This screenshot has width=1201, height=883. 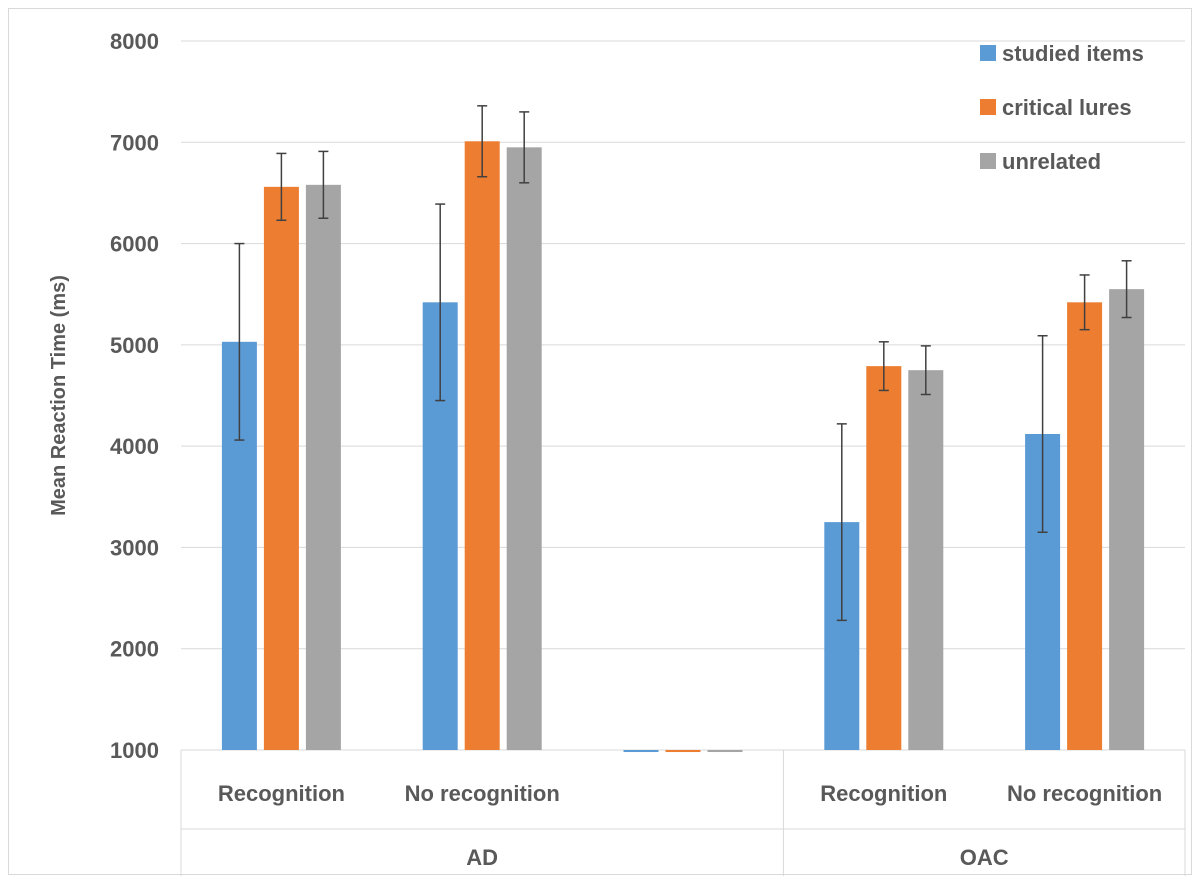 I want to click on legend: studied items critical lures unrelated, so click(x=1062, y=107).